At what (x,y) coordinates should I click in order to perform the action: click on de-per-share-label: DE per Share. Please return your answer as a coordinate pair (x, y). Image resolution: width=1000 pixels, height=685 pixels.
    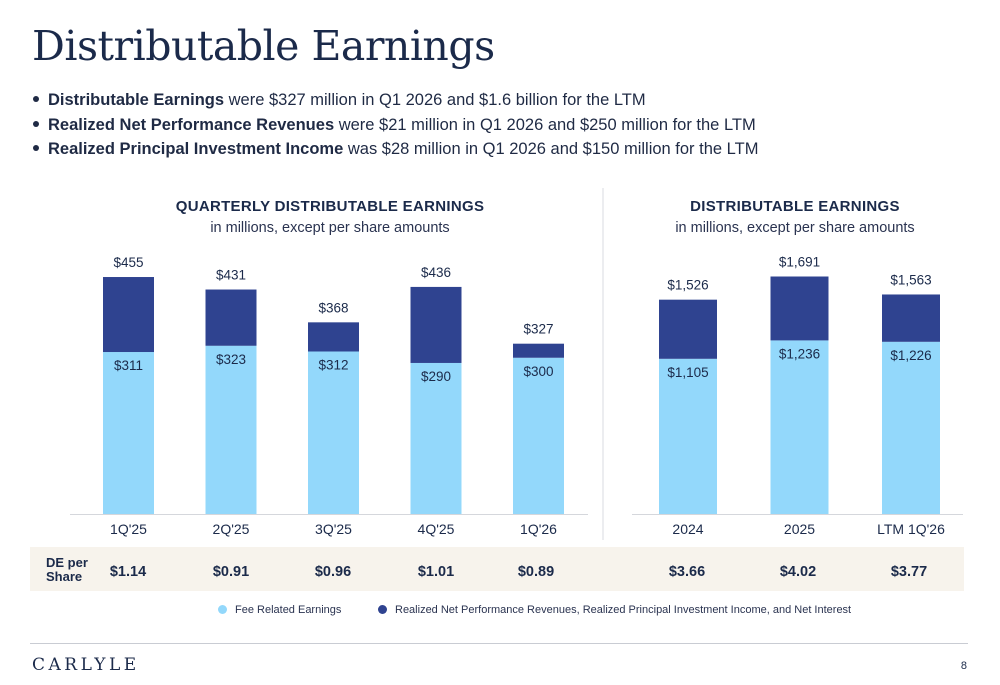
    Looking at the image, I should click on (67, 570).